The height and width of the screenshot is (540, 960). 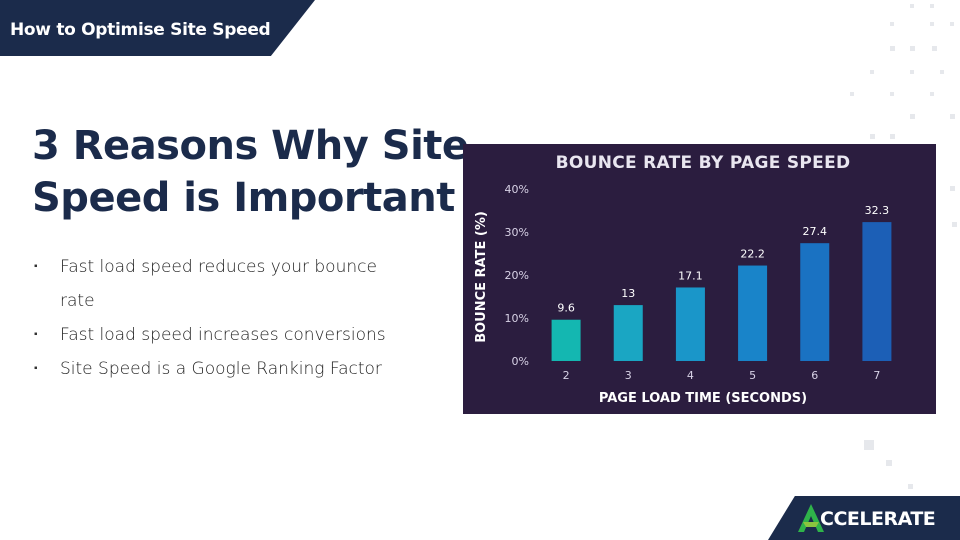 I want to click on y-tick-label: 30%, so click(x=517, y=232).